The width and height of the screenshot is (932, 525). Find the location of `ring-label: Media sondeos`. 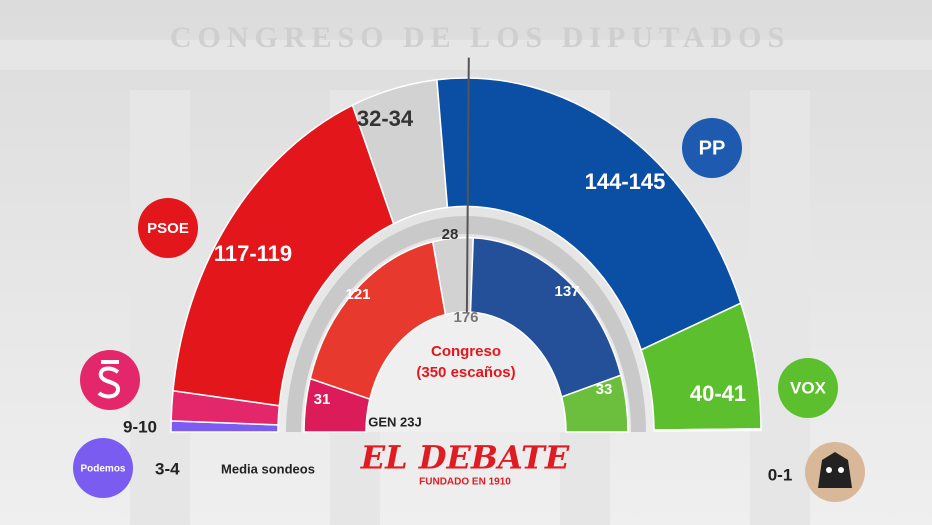

ring-label: Media sondeos is located at coordinates (268, 468).